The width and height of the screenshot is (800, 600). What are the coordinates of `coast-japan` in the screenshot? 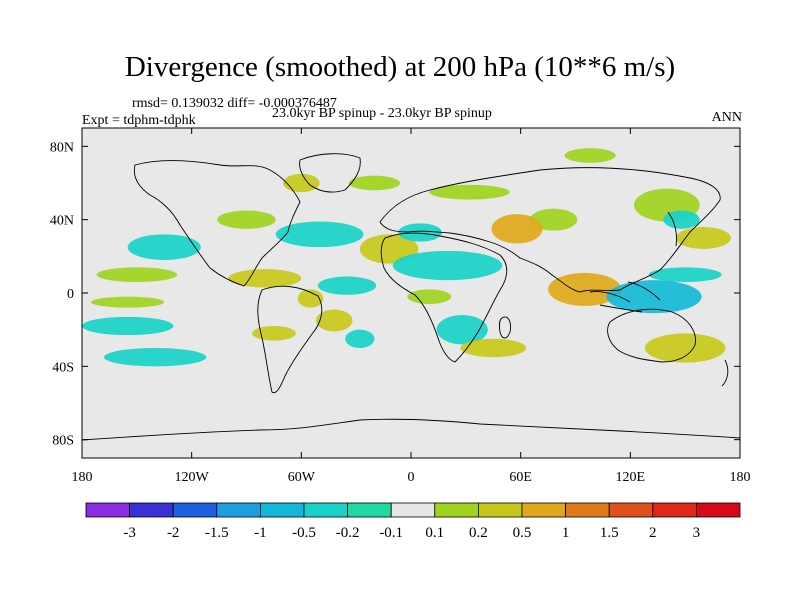 It's located at (672, 229).